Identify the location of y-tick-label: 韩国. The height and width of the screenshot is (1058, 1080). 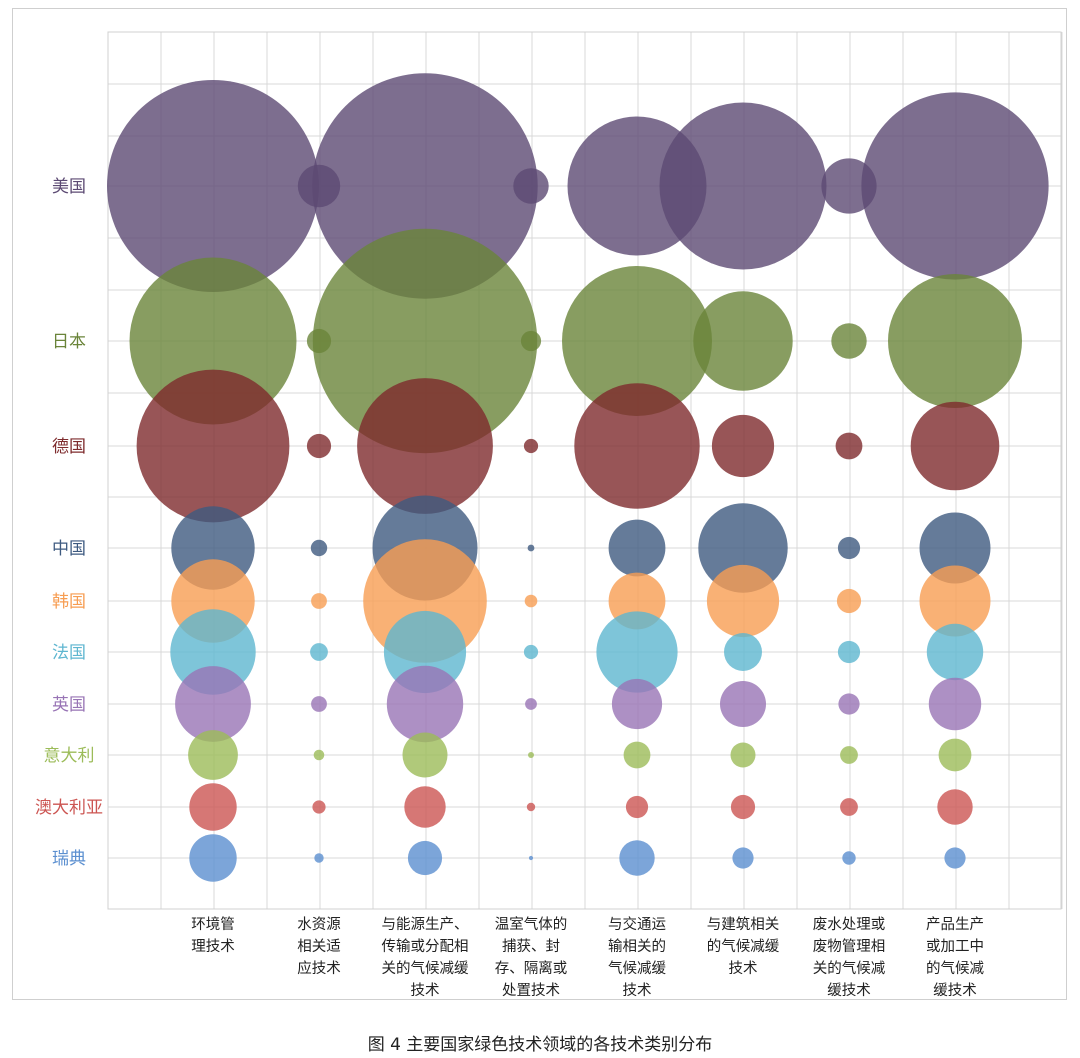
(69, 602).